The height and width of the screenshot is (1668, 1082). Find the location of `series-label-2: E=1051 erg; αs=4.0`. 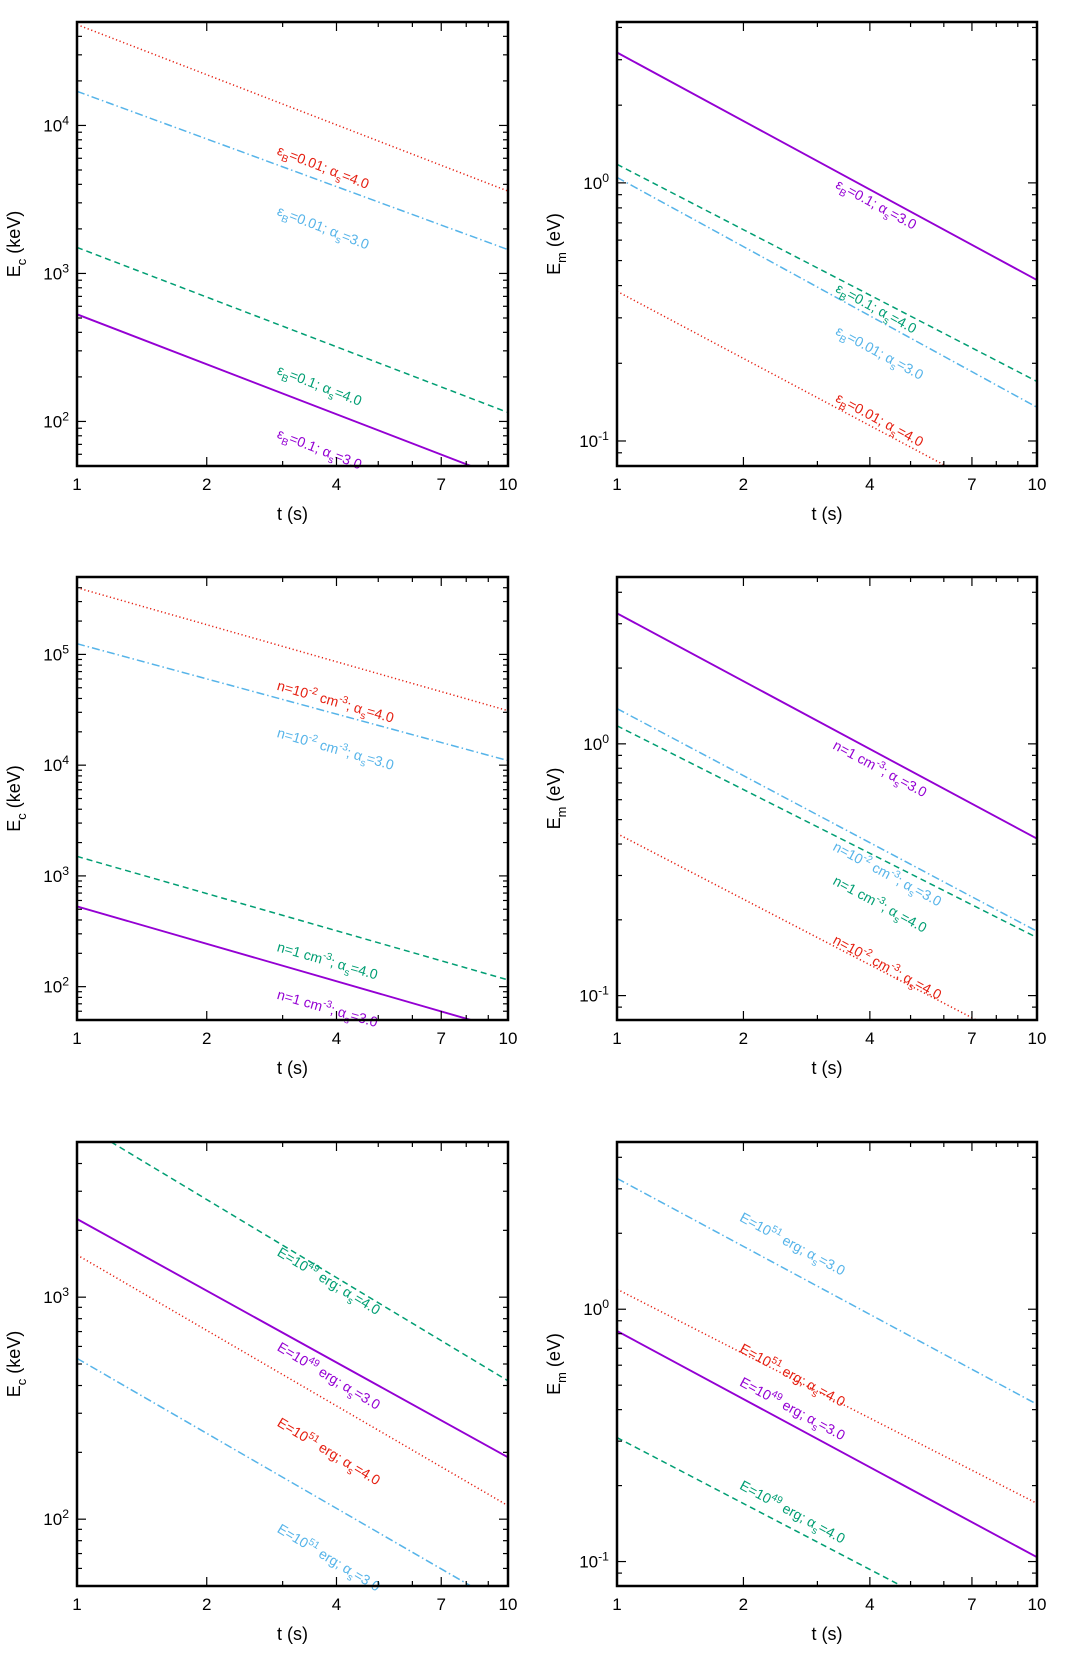

series-label-2: E=1051 erg; αs=4.0 is located at coordinates (791, 1376).